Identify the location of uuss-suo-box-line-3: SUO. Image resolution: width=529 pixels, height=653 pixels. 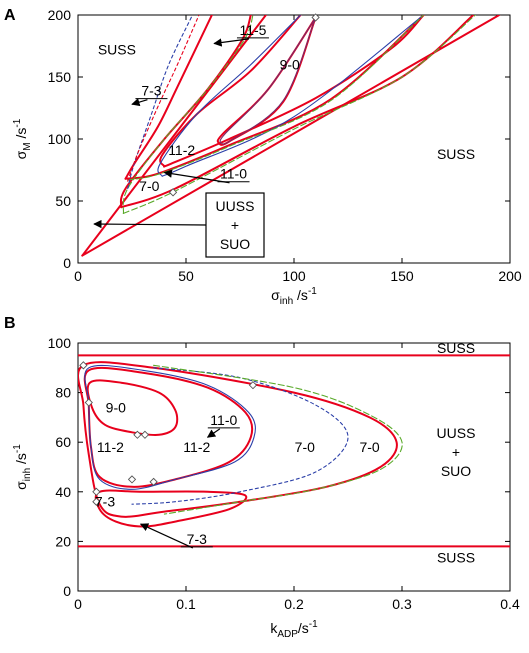
(235, 244).